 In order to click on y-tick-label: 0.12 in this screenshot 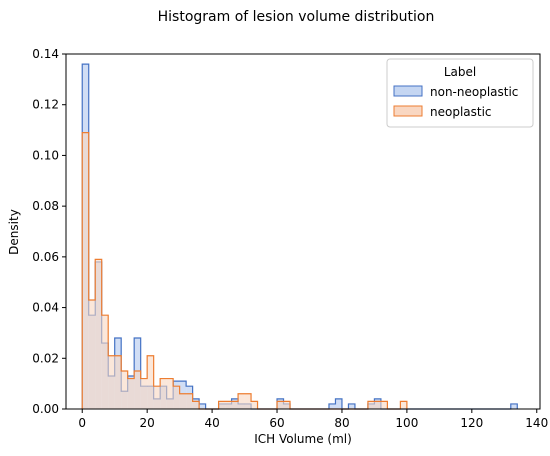, I will do `click(45, 105)`.